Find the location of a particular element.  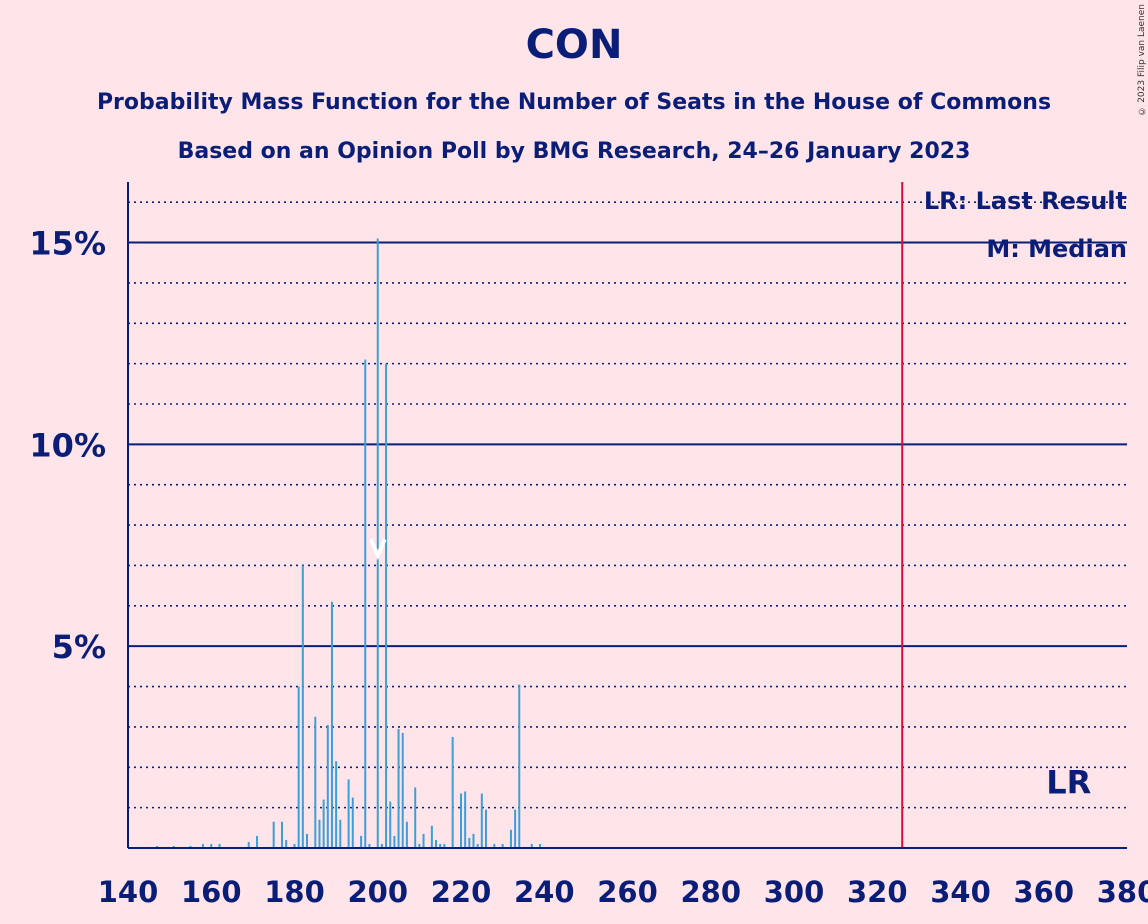

x-tick-label: 240 is located at coordinates (544, 892).